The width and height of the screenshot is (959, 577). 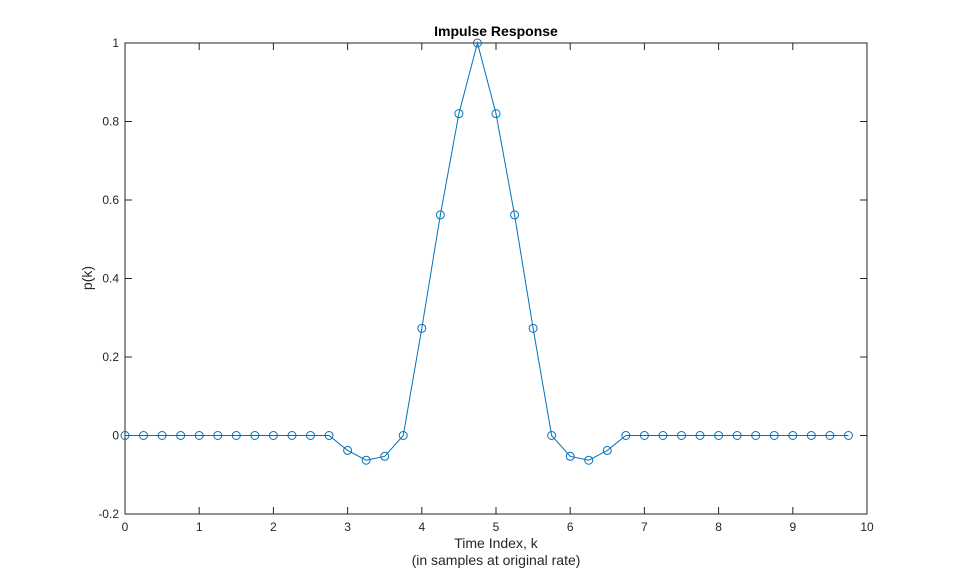 I want to click on x-tick-label: 0, so click(x=125, y=527).